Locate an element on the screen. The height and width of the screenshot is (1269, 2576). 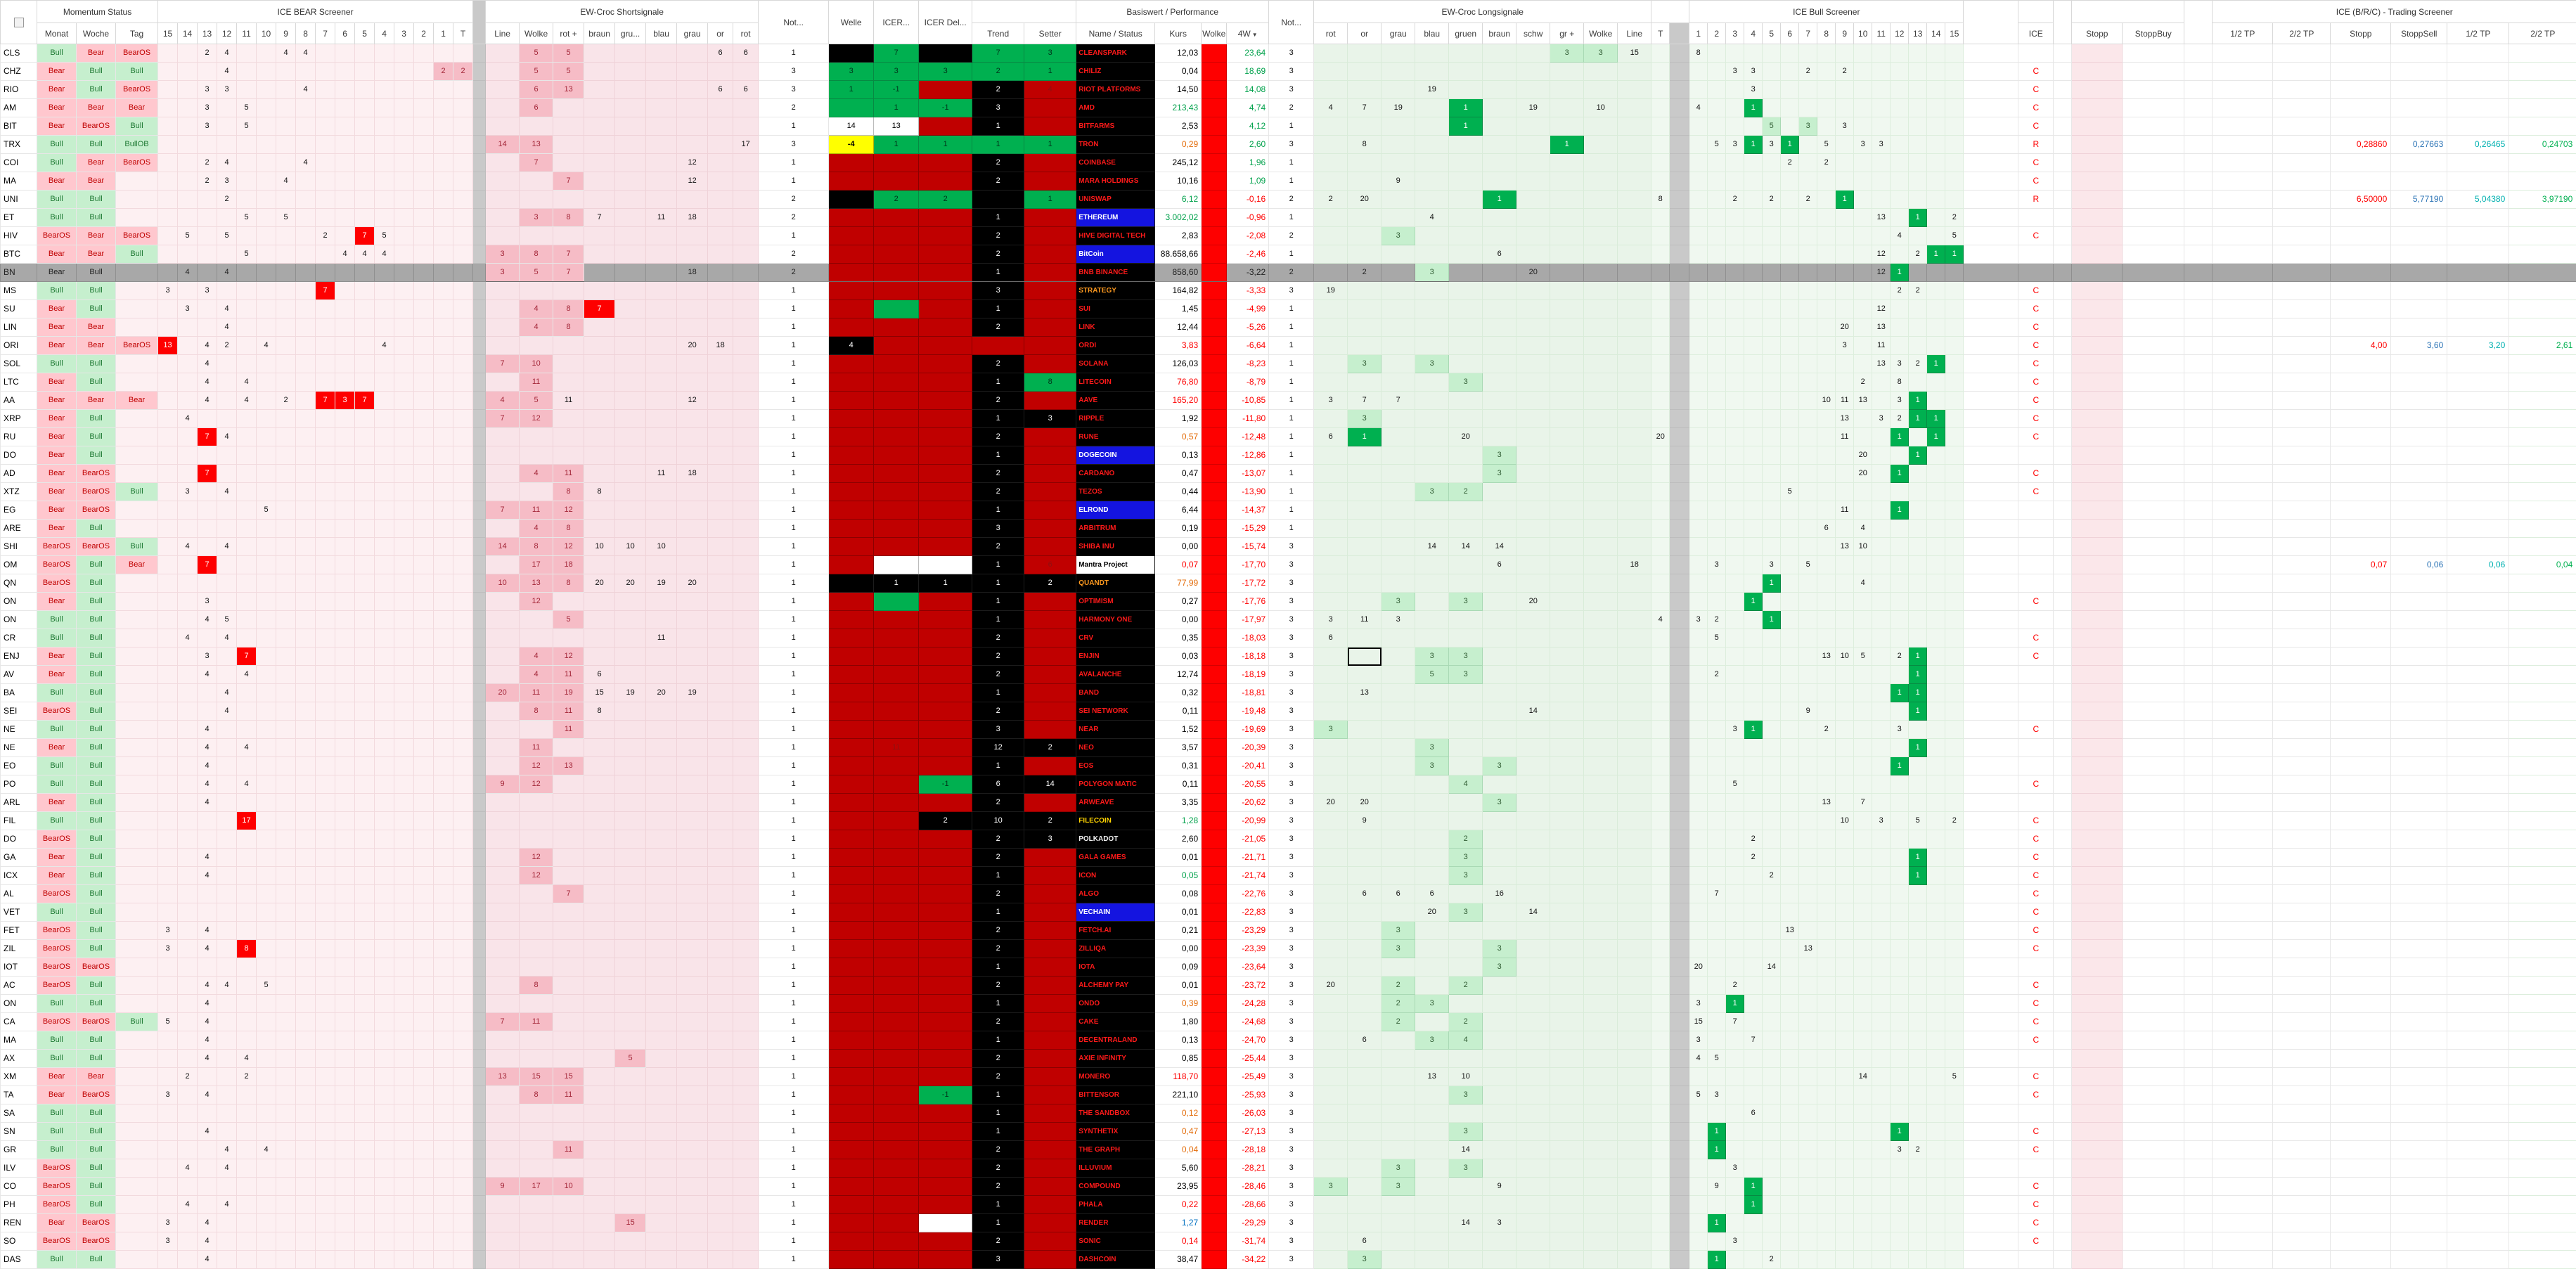
short-signal-cell-1: 13 is located at coordinates (536, 583).